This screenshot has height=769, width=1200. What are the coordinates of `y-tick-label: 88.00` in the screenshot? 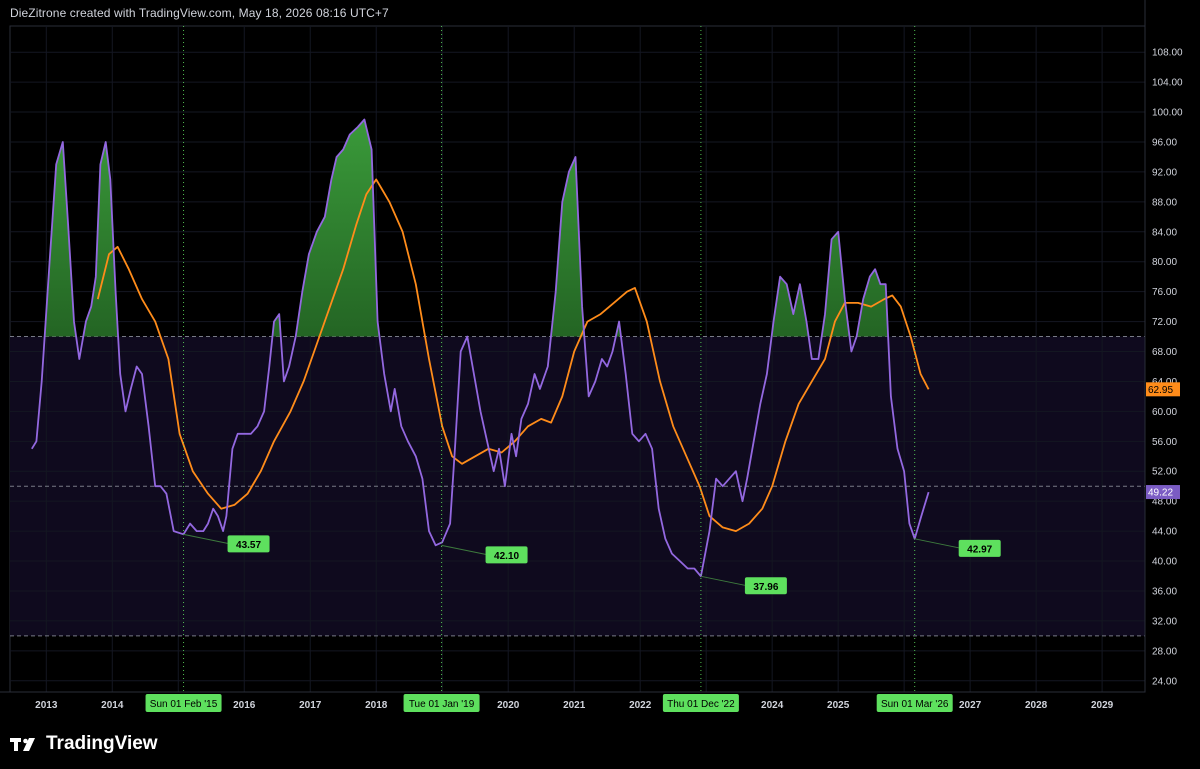 It's located at (1164, 202).